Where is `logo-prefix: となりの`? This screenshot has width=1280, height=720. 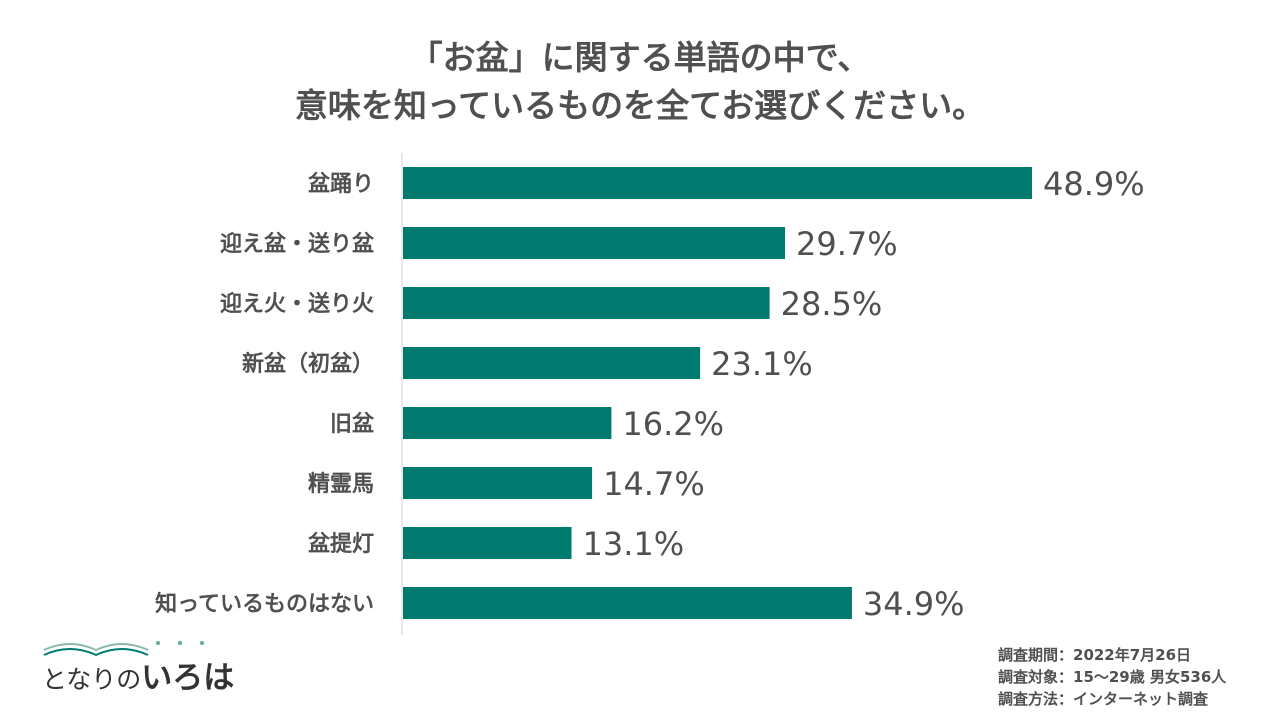
logo-prefix: となりの is located at coordinates (92, 679).